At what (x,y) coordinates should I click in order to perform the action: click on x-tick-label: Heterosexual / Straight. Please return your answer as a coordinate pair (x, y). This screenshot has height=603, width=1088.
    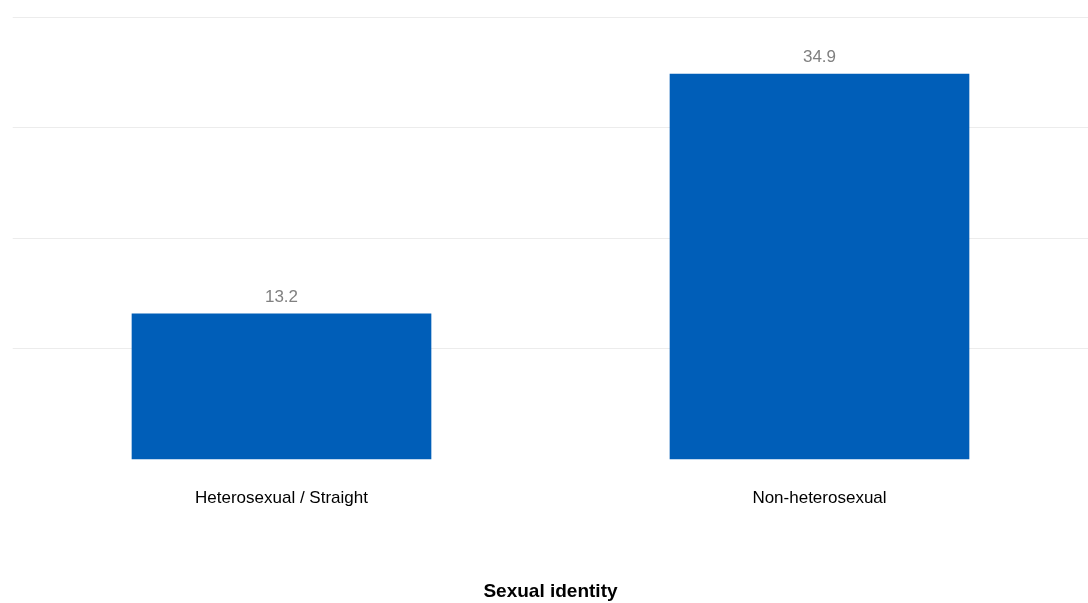
    Looking at the image, I should click on (282, 497).